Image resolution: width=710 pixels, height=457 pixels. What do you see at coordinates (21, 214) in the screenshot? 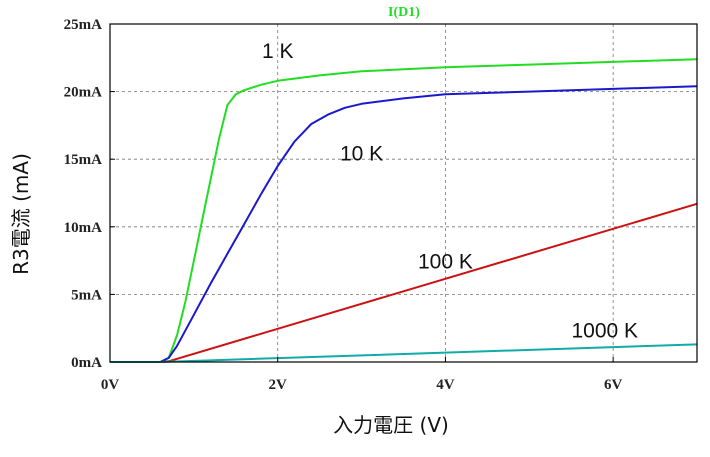
I see `y-axis-title: R3電流 (mA)` at bounding box center [21, 214].